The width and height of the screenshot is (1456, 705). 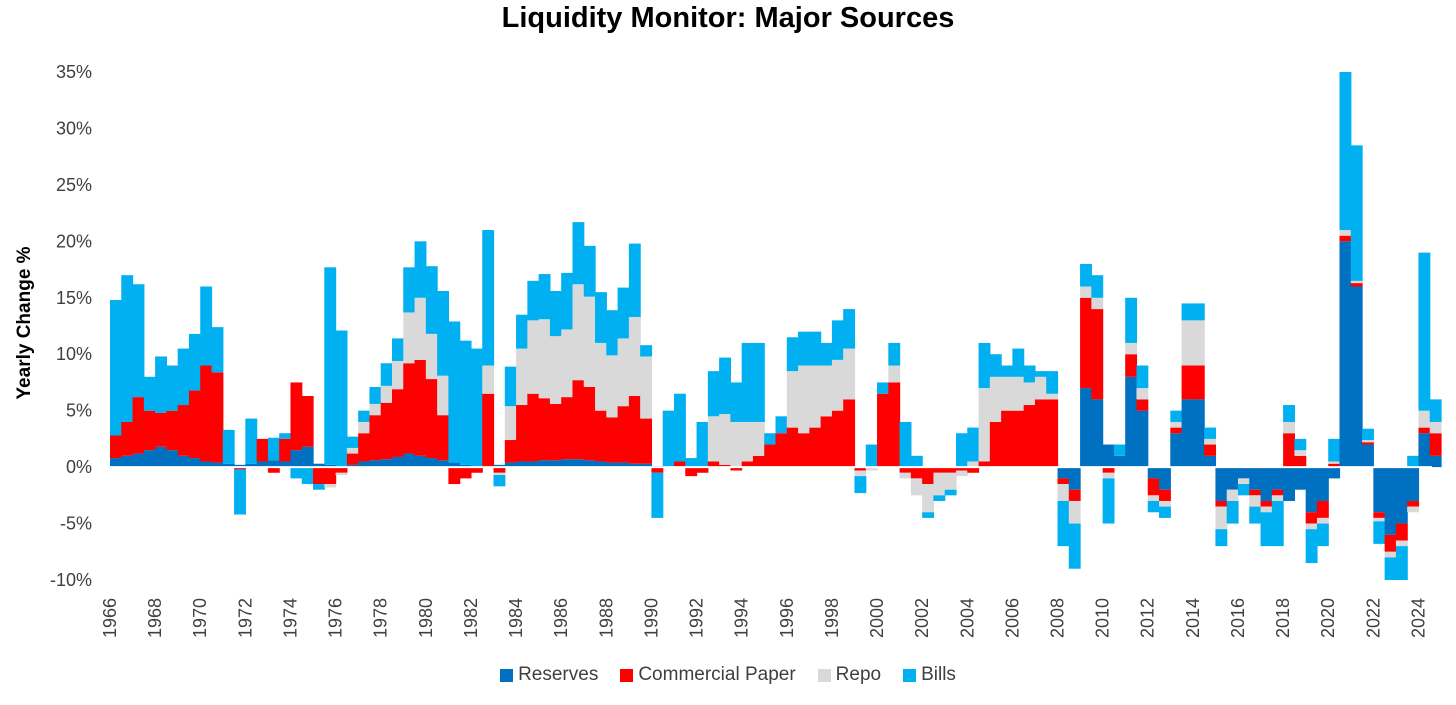 What do you see at coordinates (74, 128) in the screenshot?
I see `y-tick-label: 30%` at bounding box center [74, 128].